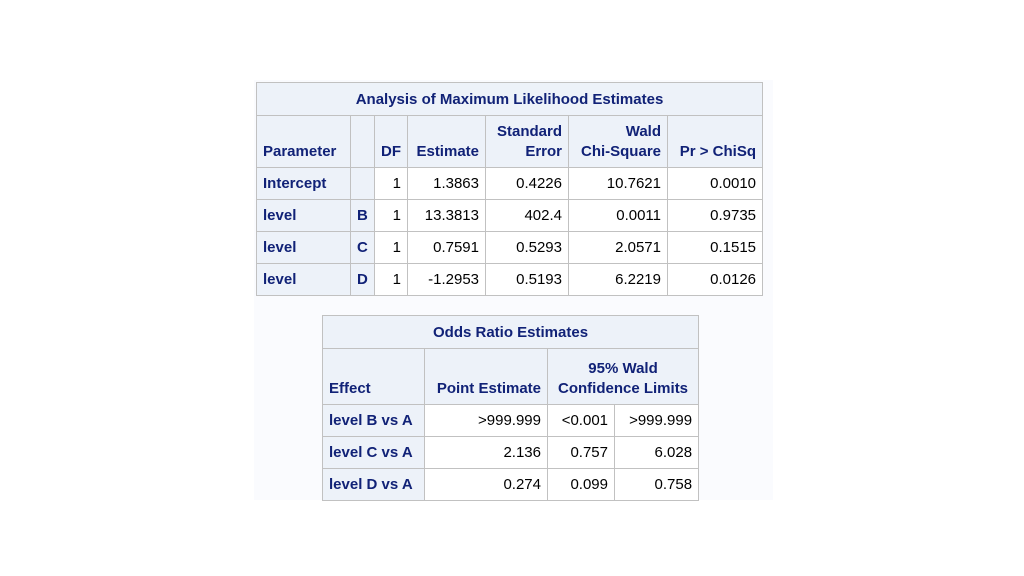 This screenshot has height=576, width=1024. What do you see at coordinates (643, 131) in the screenshot?
I see `header-wald-line1: Wald` at bounding box center [643, 131].